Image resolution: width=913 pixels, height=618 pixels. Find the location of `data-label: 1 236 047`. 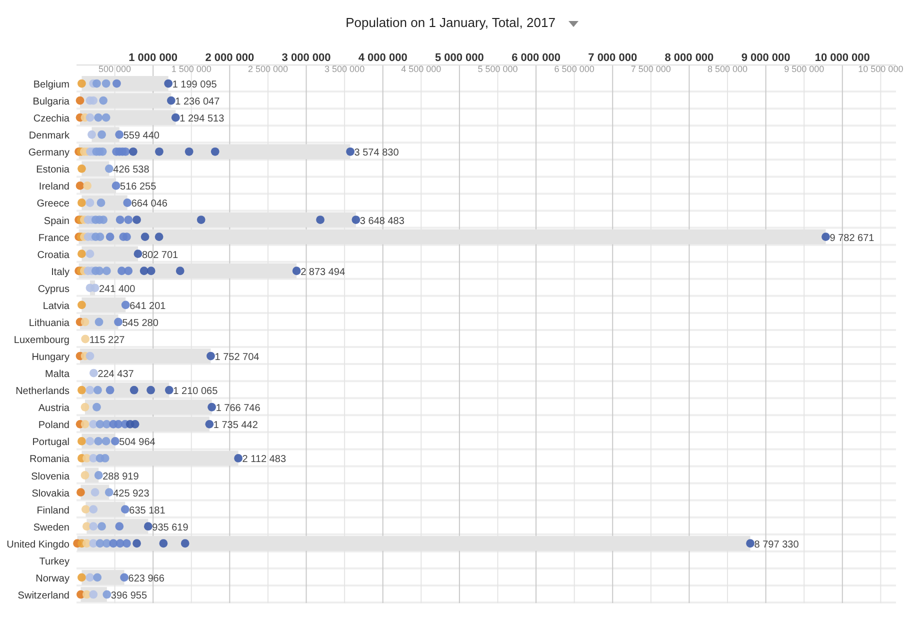

data-label: 1 236 047 is located at coordinates (197, 102).